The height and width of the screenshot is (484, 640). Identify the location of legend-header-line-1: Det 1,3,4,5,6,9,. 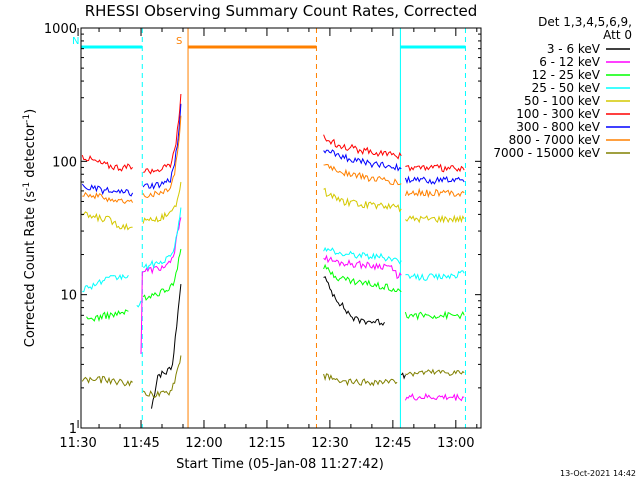
(585, 22).